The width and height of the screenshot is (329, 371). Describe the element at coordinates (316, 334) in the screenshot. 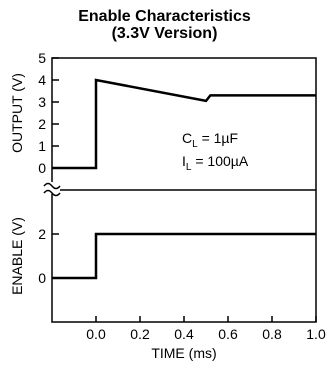

I see `x-tick-label: 1.0` at that location.